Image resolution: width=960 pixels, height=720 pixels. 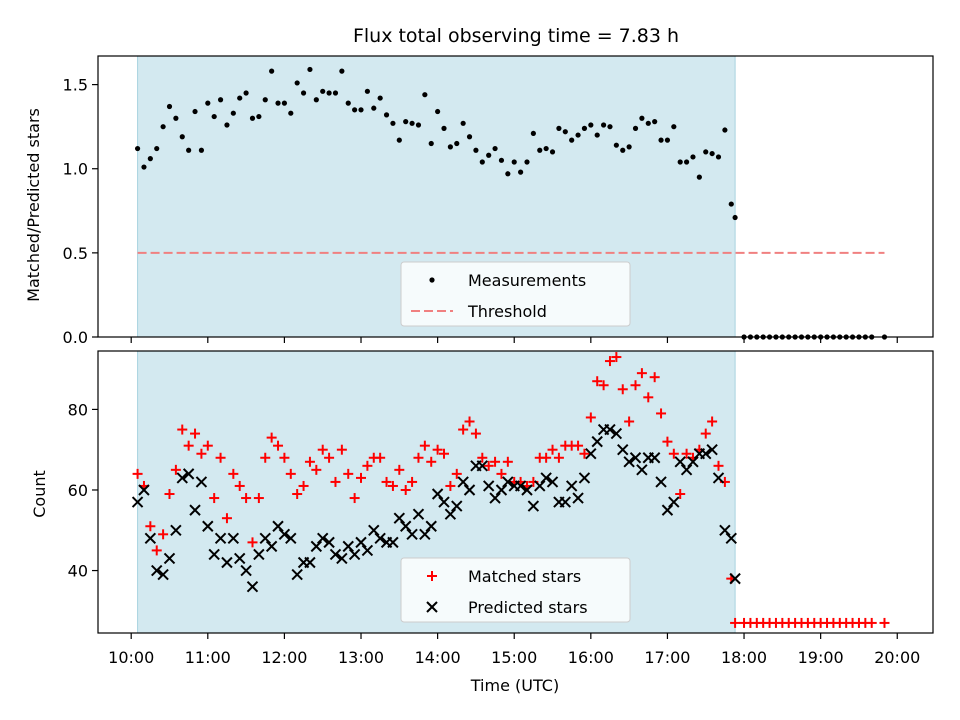 I want to click on x-tick-label: 18:00, so click(x=744, y=657).